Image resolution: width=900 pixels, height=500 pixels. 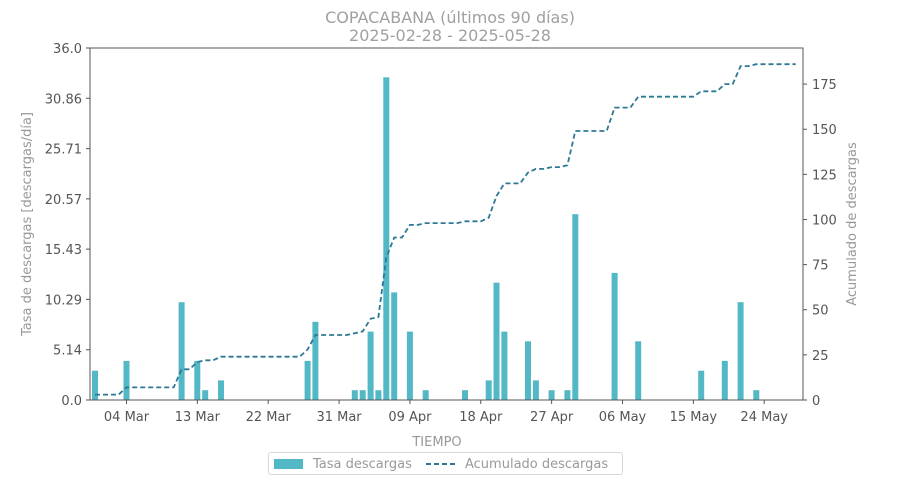 What do you see at coordinates (71, 401) in the screenshot?
I see `left-tick-label: 0.0` at bounding box center [71, 401].